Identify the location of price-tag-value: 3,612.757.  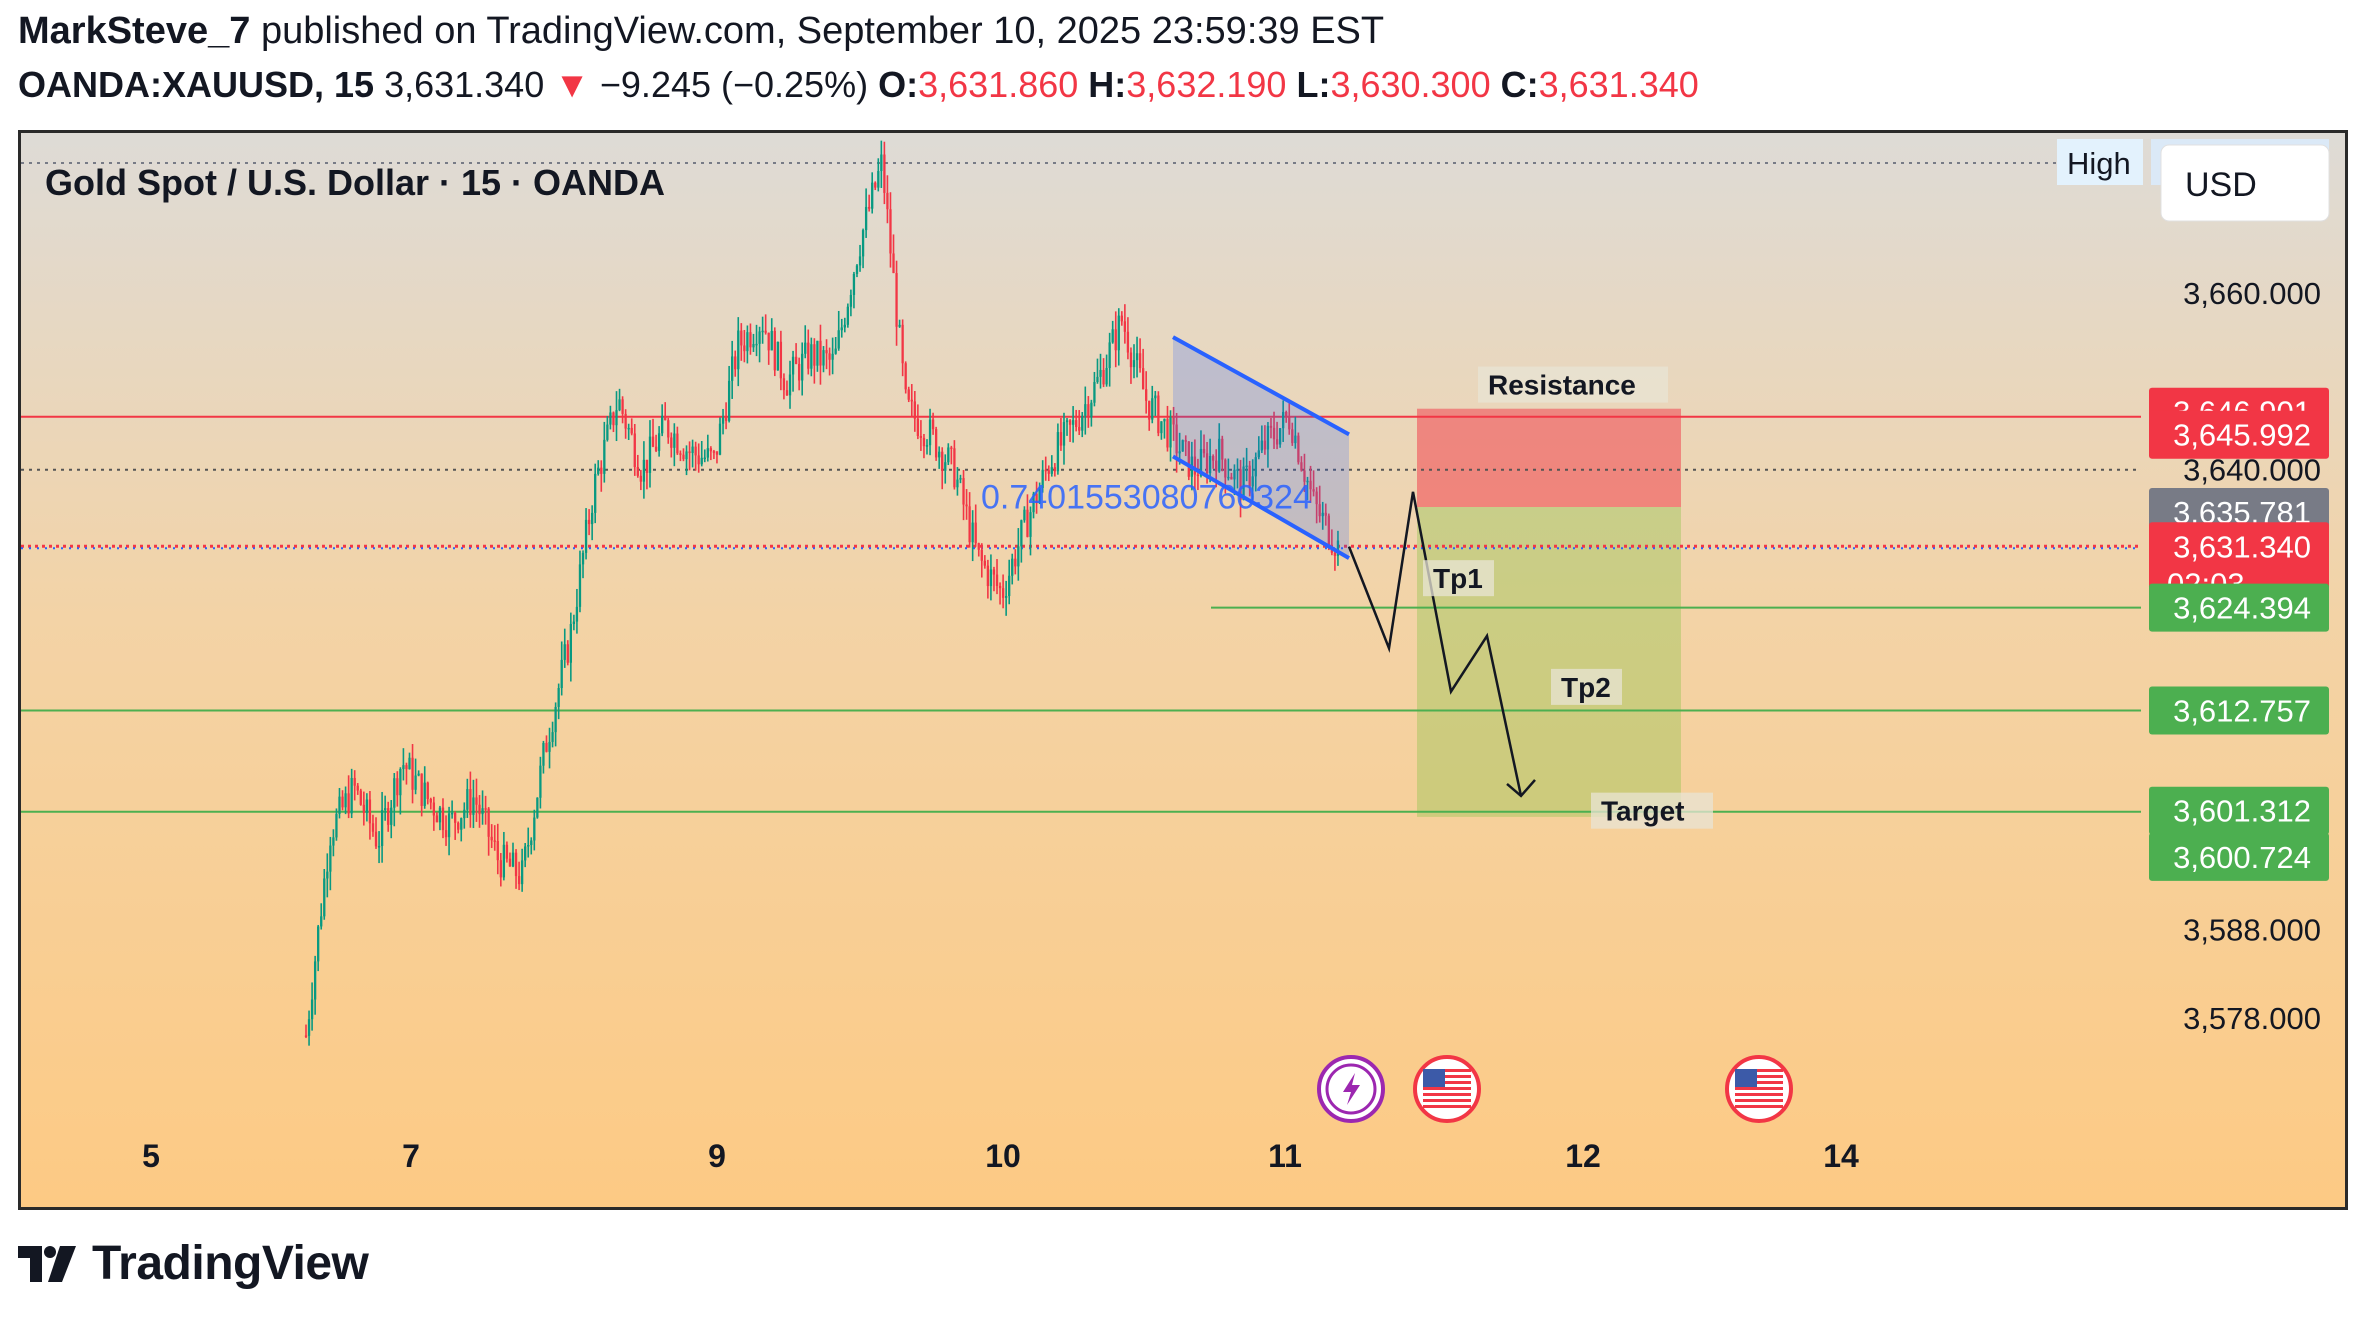
(2242, 711).